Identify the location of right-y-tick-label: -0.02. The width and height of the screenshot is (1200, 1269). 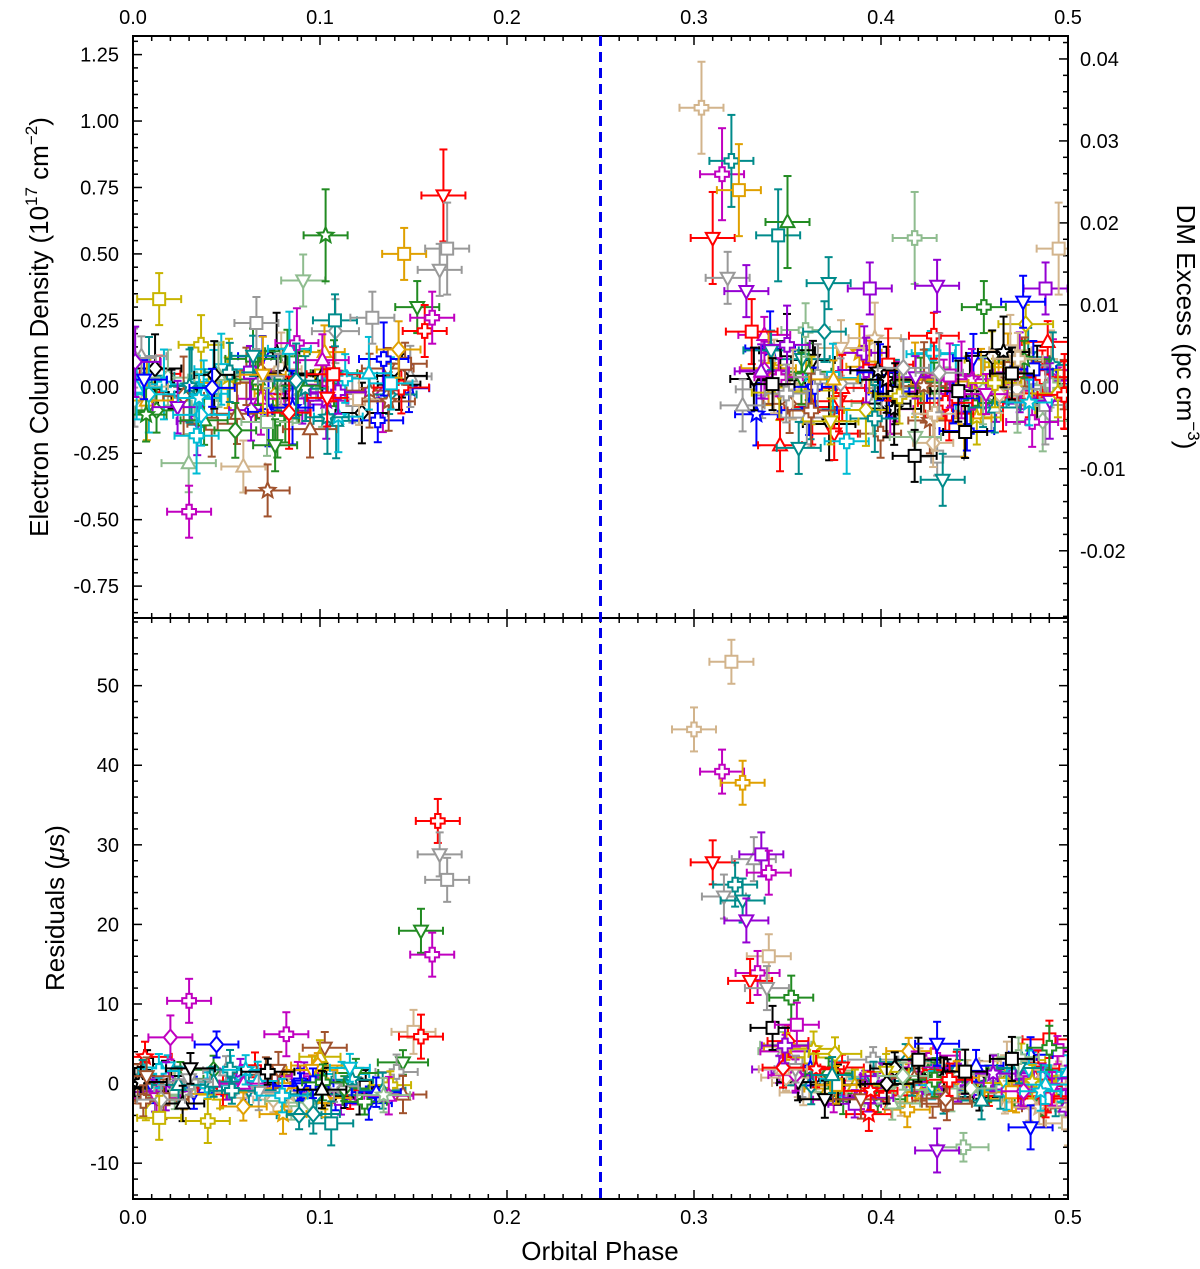
(1103, 552).